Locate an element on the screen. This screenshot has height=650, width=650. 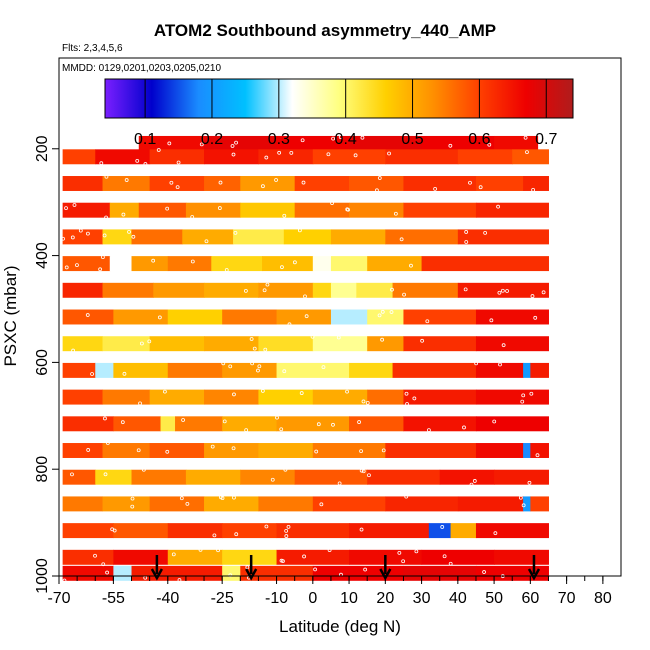
dates-subtitle: MMDD: 0129,0201,0203,0205,0210 is located at coordinates (141, 68).